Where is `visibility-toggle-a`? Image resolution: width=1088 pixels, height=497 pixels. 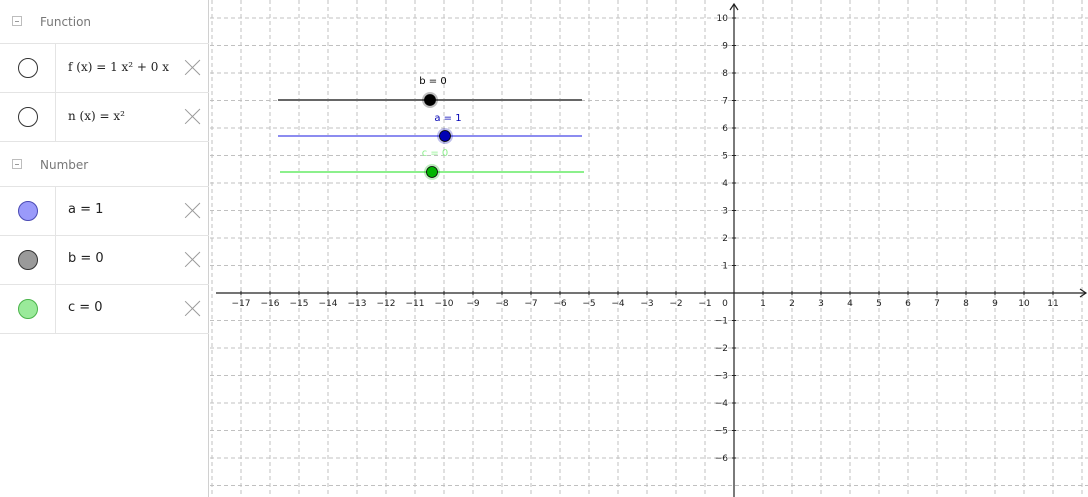
visibility-toggle-a is located at coordinates (28, 211).